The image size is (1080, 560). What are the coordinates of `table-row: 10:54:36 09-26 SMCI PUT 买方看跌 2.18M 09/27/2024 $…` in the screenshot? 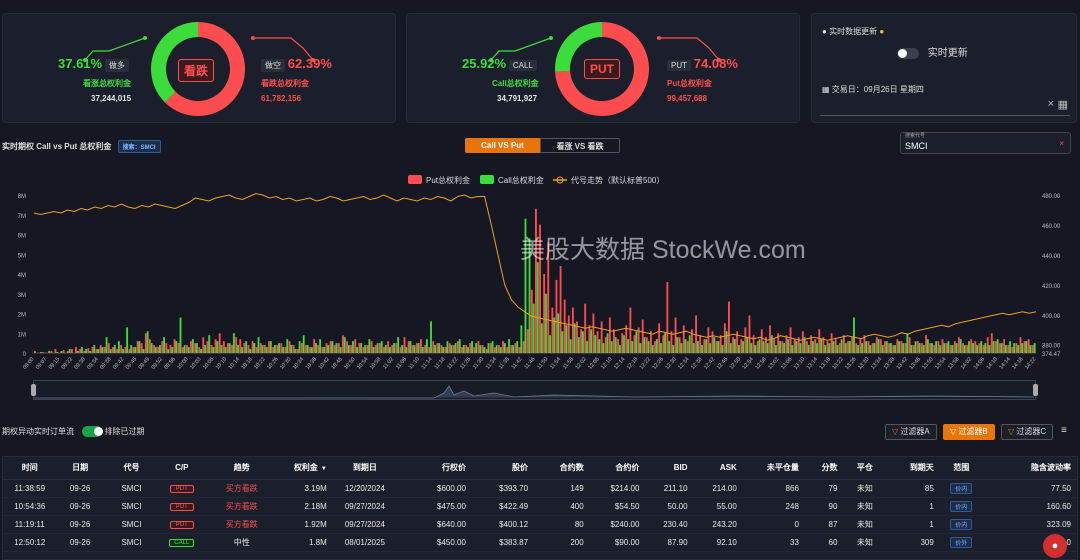 It's located at (540, 506).